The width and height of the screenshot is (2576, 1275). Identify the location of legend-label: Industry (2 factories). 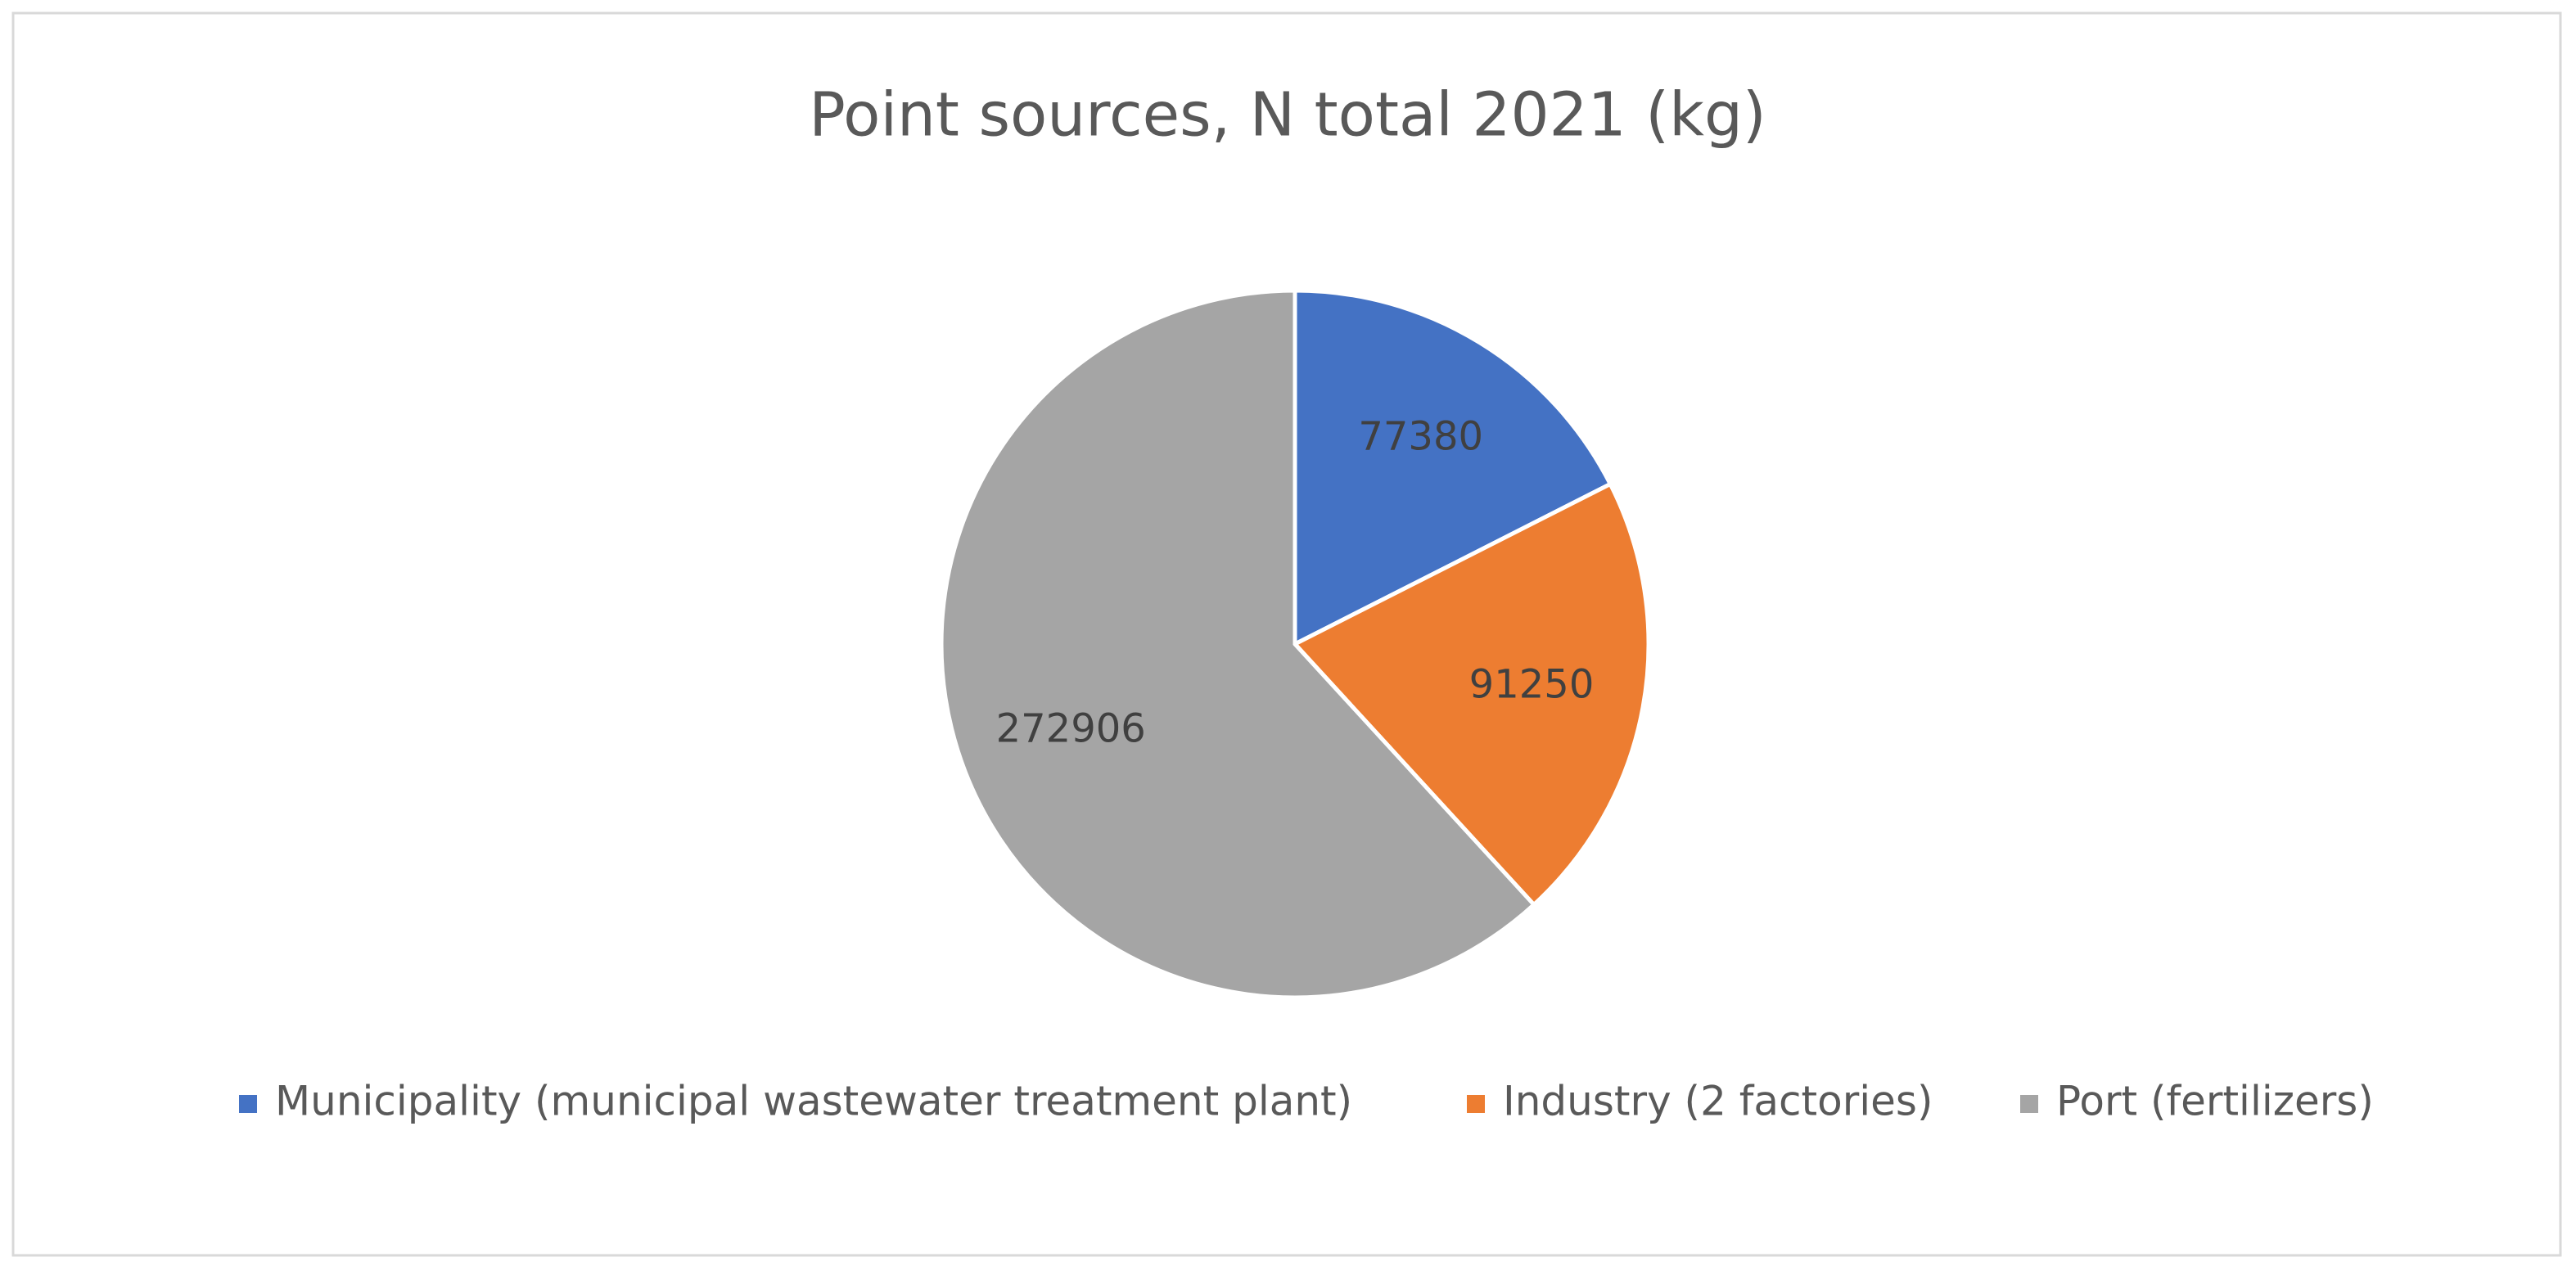
(1718, 1101).